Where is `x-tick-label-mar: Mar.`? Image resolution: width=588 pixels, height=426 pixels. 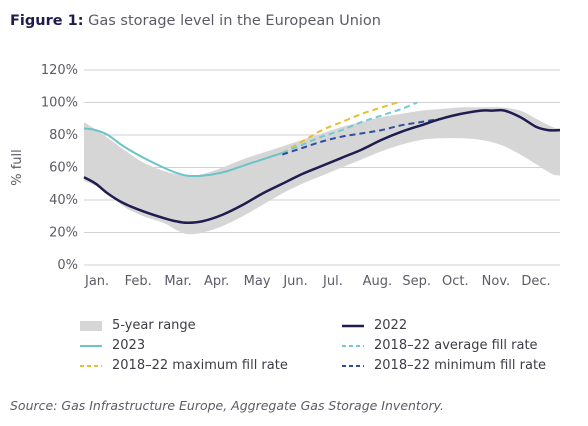 x-tick-label-mar: Mar. is located at coordinates (177, 281).